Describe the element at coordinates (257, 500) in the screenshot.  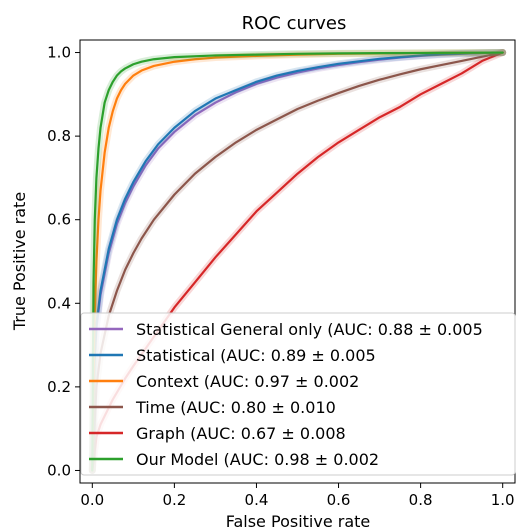
I see `x-tick-label: 0.4` at that location.